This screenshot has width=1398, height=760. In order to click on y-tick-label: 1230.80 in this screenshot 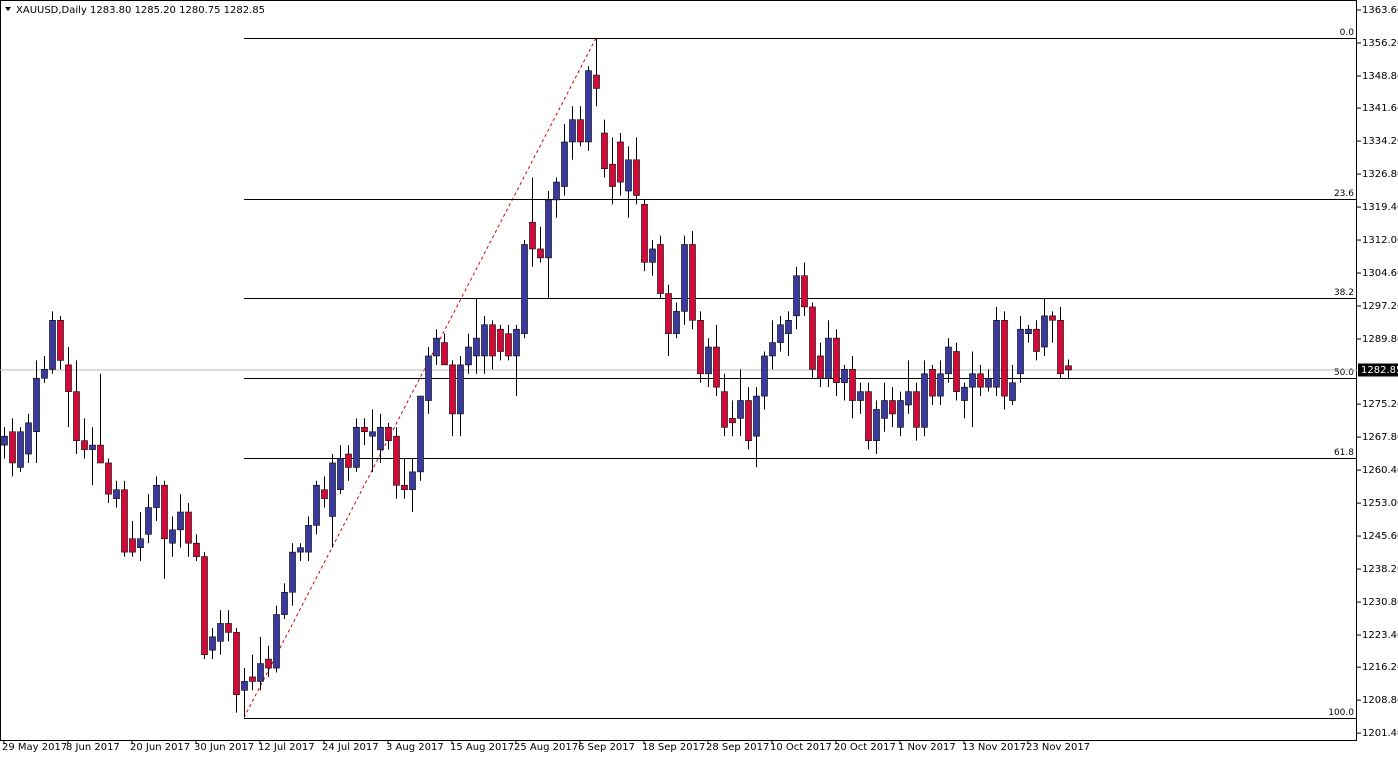, I will do `click(1380, 602)`.